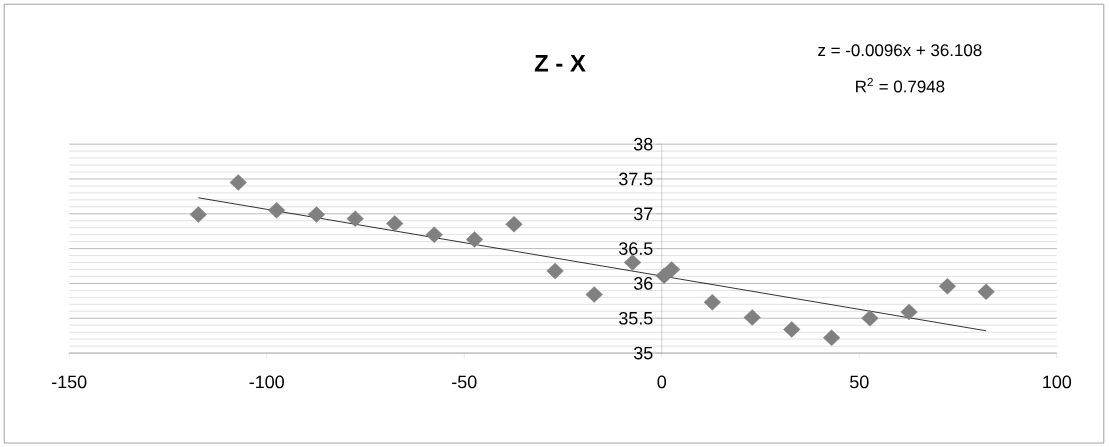  What do you see at coordinates (859, 382) in the screenshot?
I see `x-tick-label: 50` at bounding box center [859, 382].